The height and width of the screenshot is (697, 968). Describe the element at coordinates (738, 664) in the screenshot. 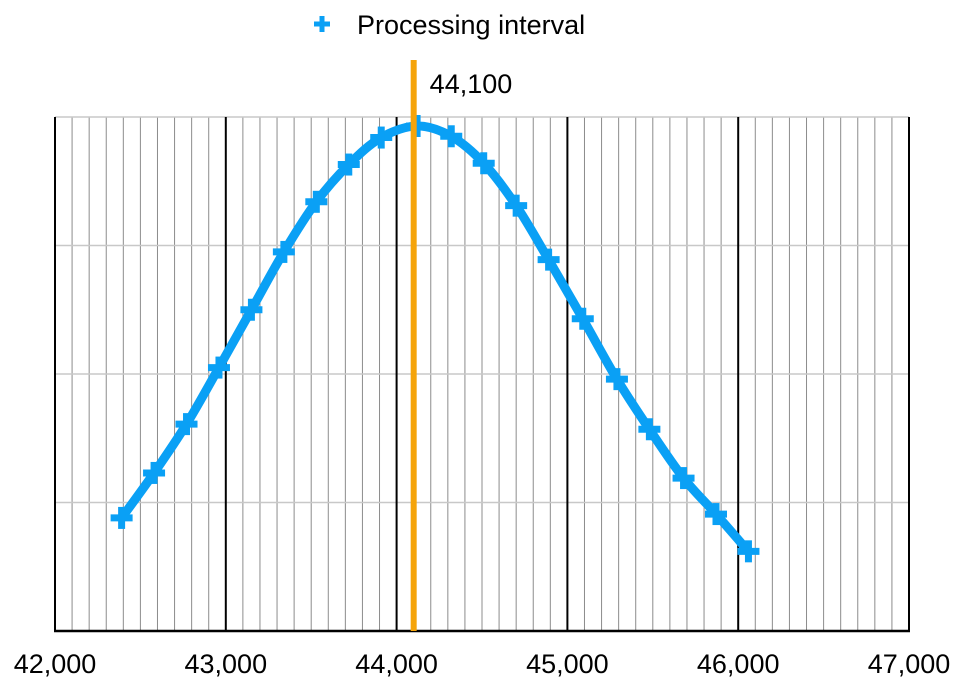

I see `x-tick-label: 46,000` at that location.